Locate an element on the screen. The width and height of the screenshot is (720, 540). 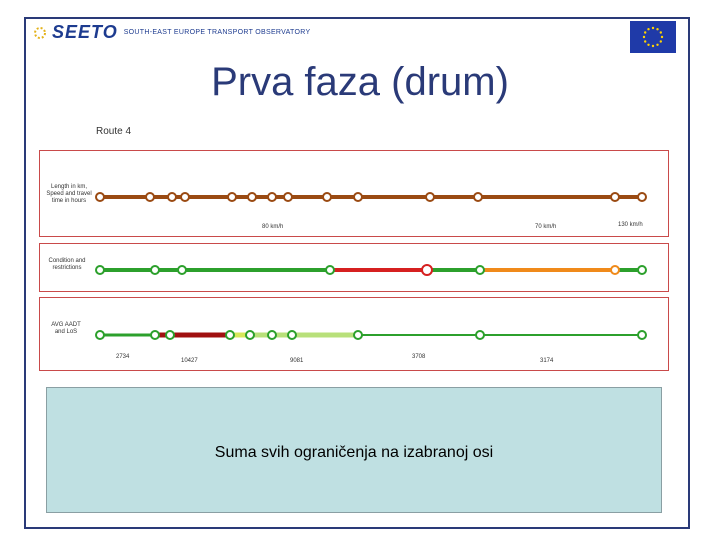
eu-flag-icon is located at coordinates (653, 37).